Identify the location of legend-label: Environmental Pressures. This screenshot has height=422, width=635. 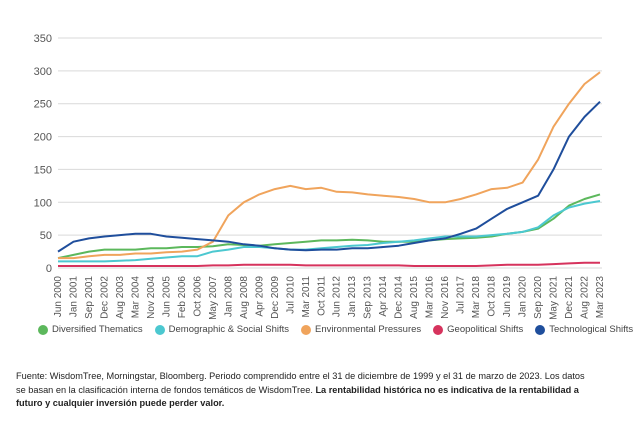
(368, 329).